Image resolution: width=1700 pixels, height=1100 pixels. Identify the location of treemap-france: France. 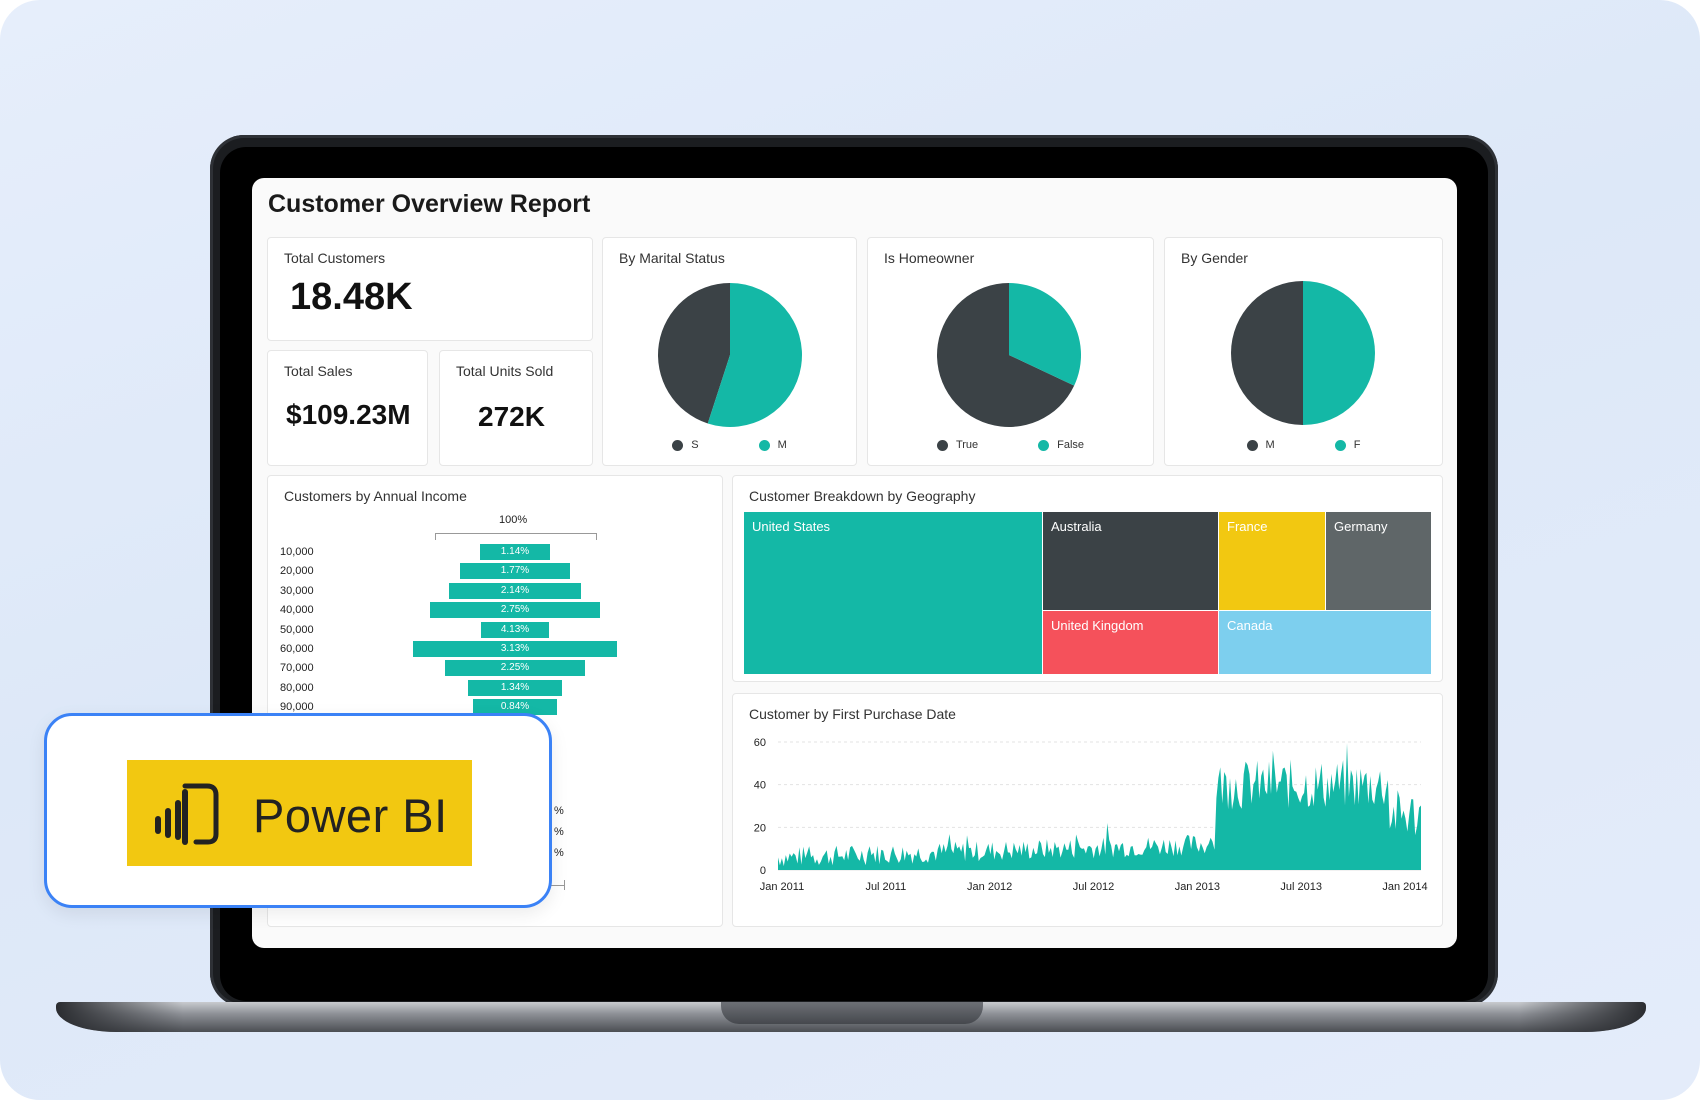
(1272, 561).